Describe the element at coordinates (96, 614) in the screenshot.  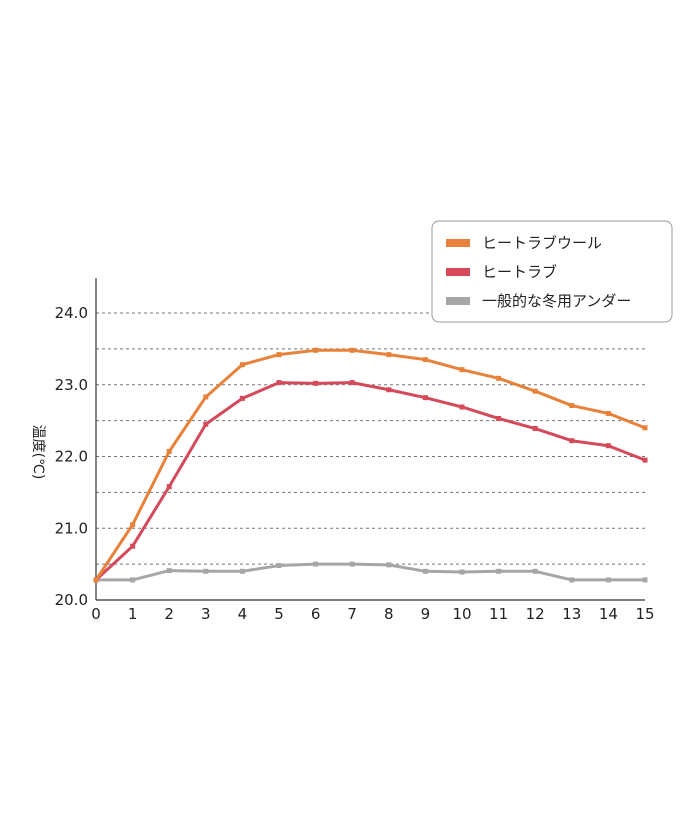
I see `x-tick-label: 0` at that location.